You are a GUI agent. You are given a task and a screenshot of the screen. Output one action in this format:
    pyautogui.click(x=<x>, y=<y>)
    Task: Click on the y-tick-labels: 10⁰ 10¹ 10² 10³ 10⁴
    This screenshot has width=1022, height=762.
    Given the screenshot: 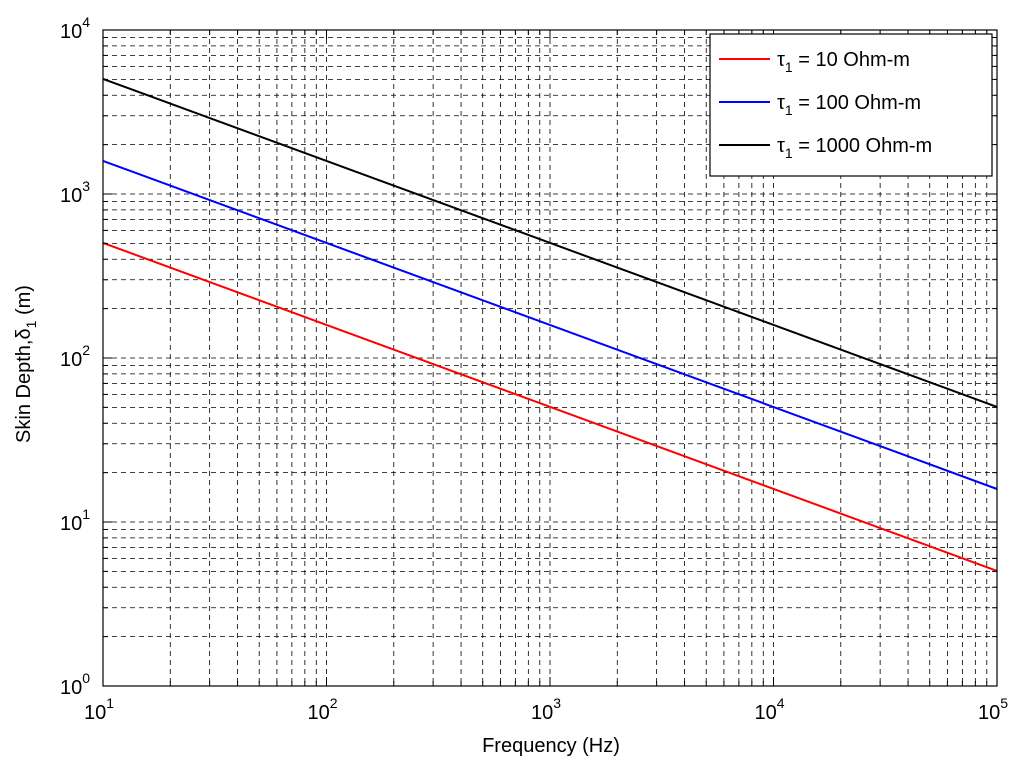 What is the action you would take?
    pyautogui.click(x=75, y=356)
    